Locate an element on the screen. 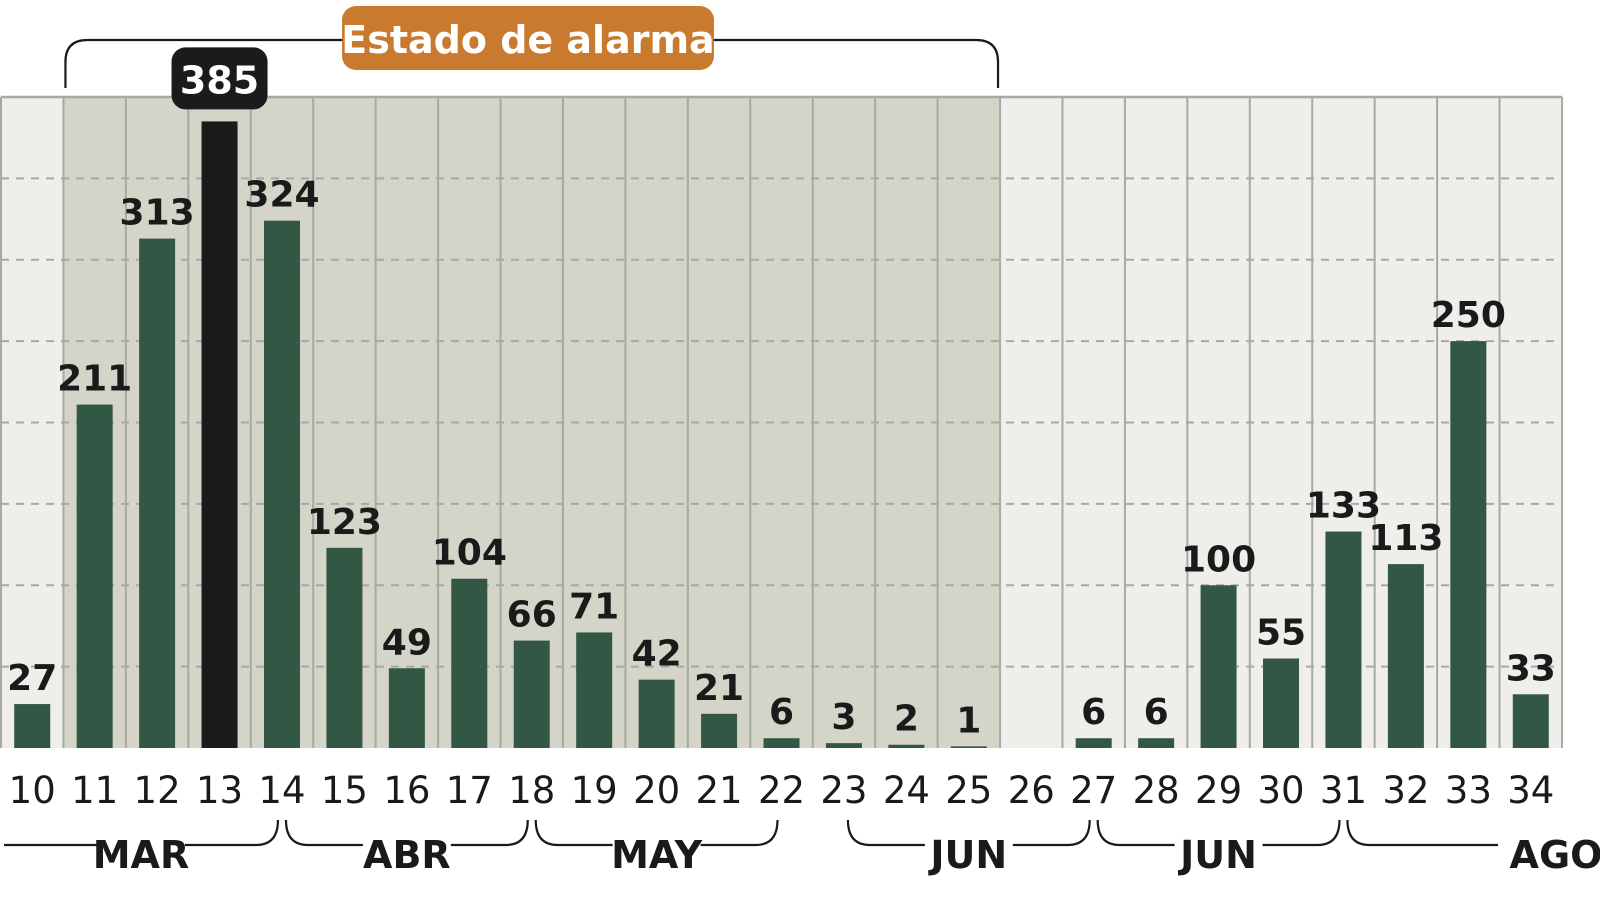 The image size is (1600, 897). value-label-33: 250 is located at coordinates (1468, 315).